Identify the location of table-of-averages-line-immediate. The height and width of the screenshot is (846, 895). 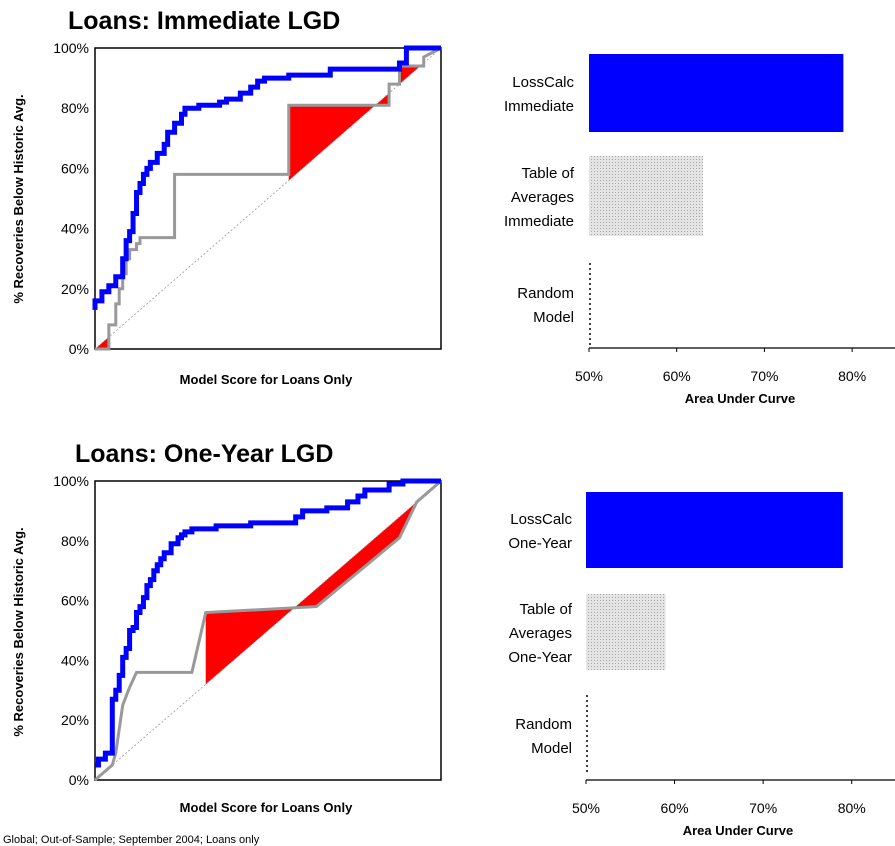
(268, 198).